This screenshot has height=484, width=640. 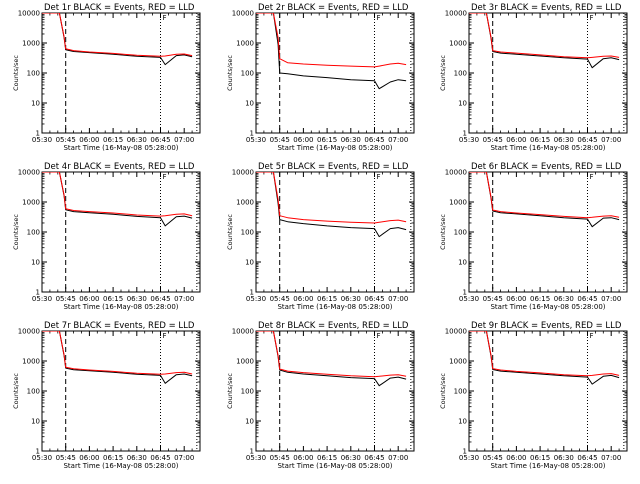 I want to click on panel-title: Det 2r BLACK = Events, RED = LLD, so click(x=333, y=8).